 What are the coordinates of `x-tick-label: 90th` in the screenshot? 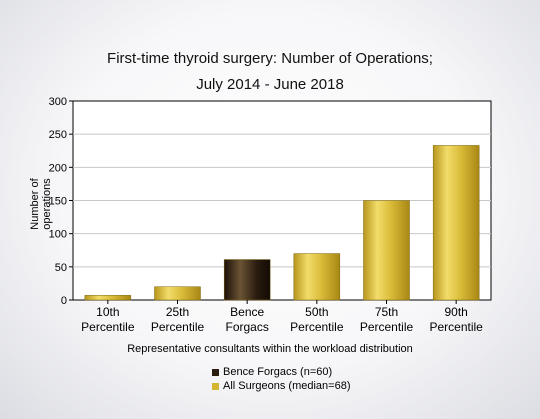 It's located at (455, 312).